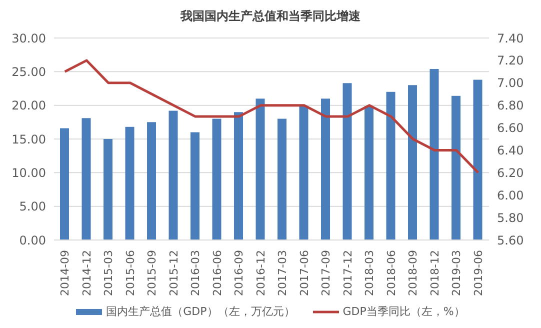 Image resolution: width=541 pixels, height=328 pixels. I want to click on x-tick-label: 2016-12, so click(261, 273).